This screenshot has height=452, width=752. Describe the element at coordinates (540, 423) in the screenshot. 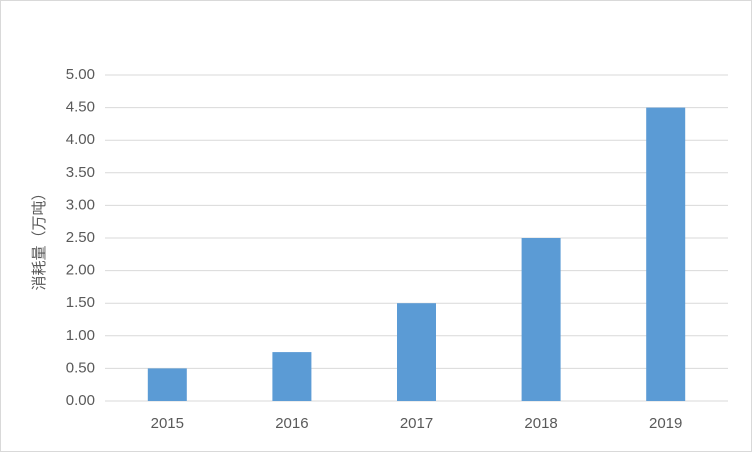

I see `x-tick-label: 2018` at that location.